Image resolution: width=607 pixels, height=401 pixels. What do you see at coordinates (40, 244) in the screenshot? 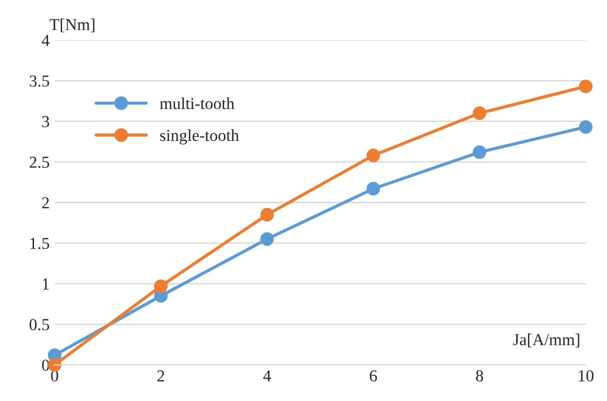
I see `y-tick-label: 1.5` at bounding box center [40, 244].